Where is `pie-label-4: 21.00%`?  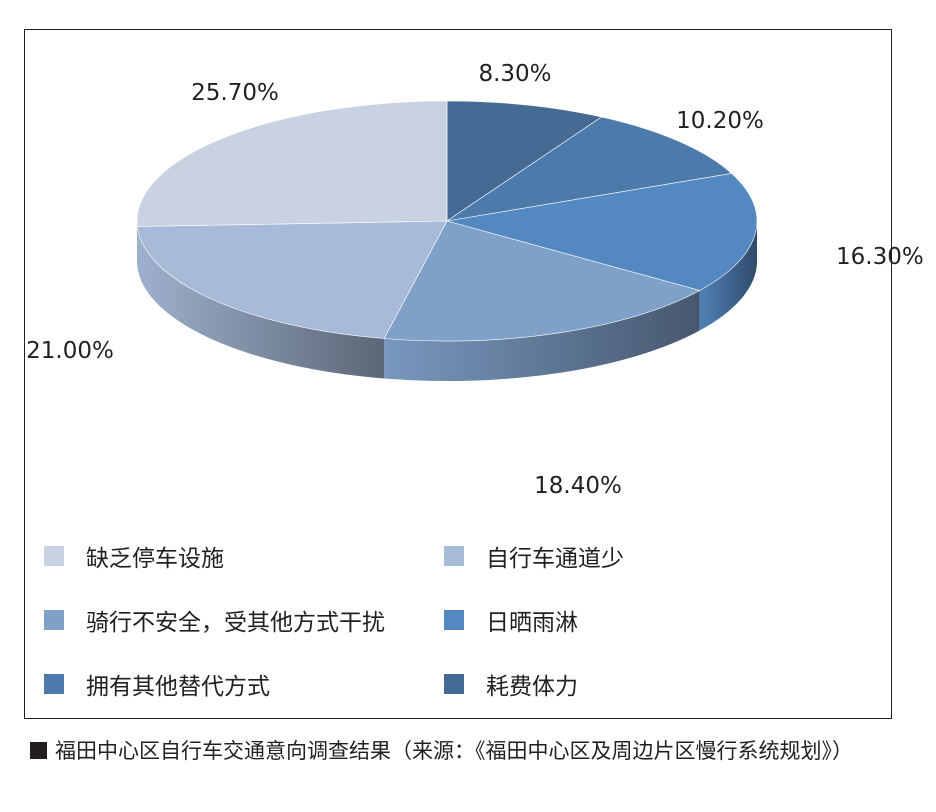
pie-label-4: 21.00% is located at coordinates (70, 351).